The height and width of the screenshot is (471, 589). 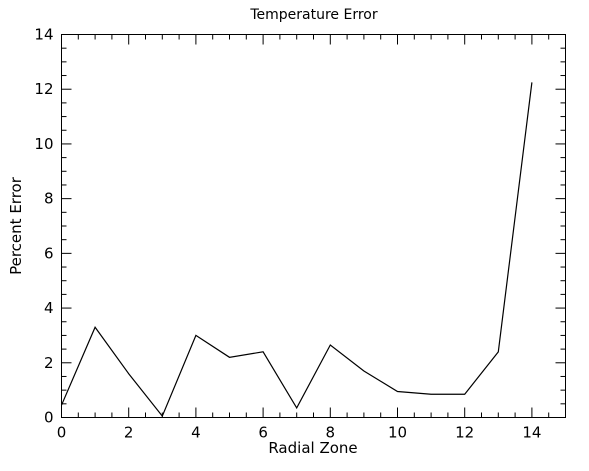 I want to click on x-tick-label: 14, so click(x=531, y=433).